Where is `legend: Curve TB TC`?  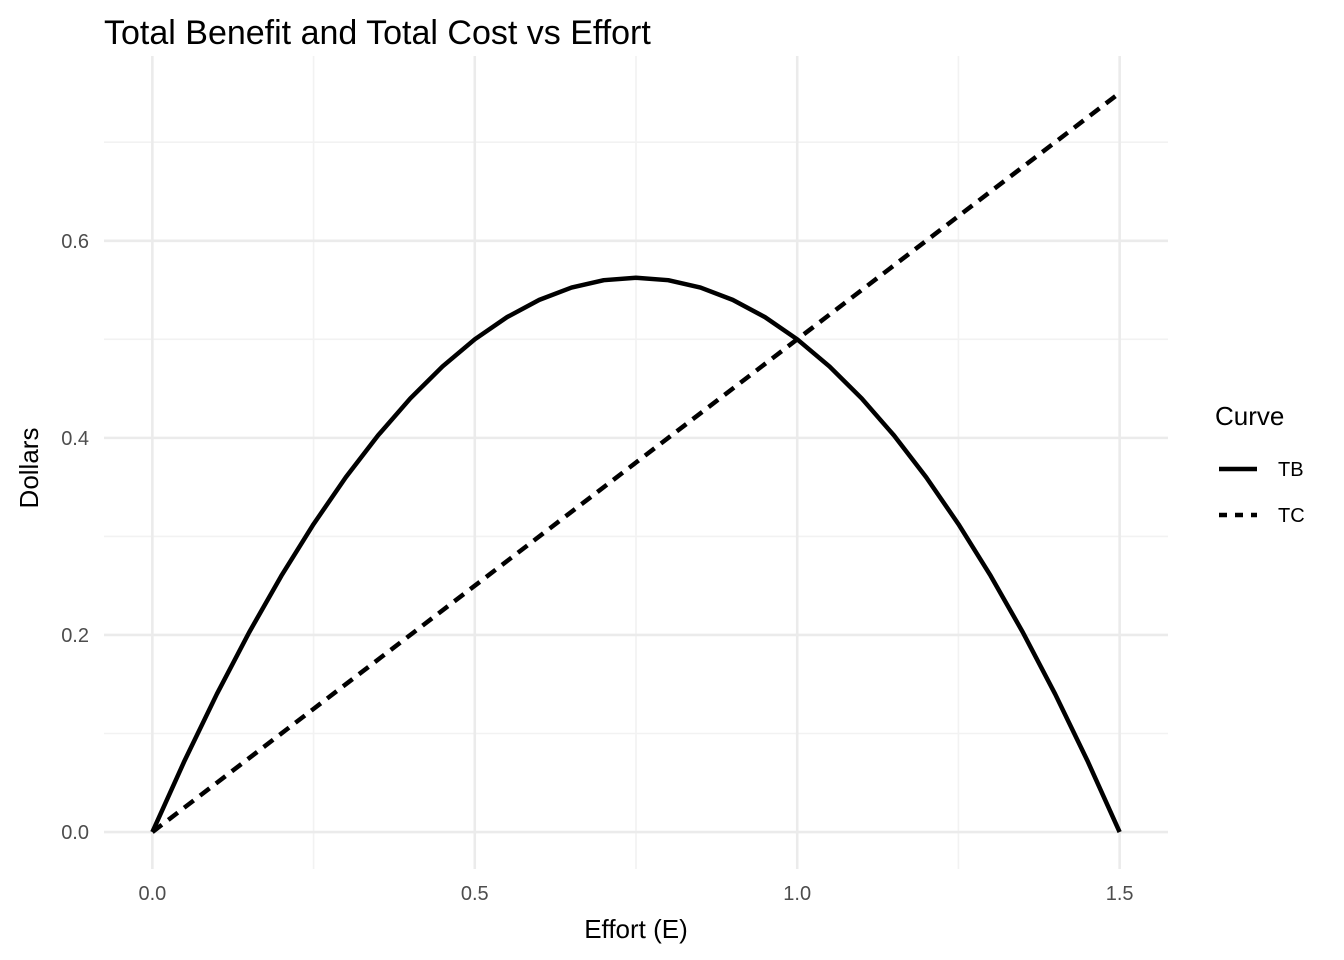 legend: Curve TB TC is located at coordinates (1260, 464).